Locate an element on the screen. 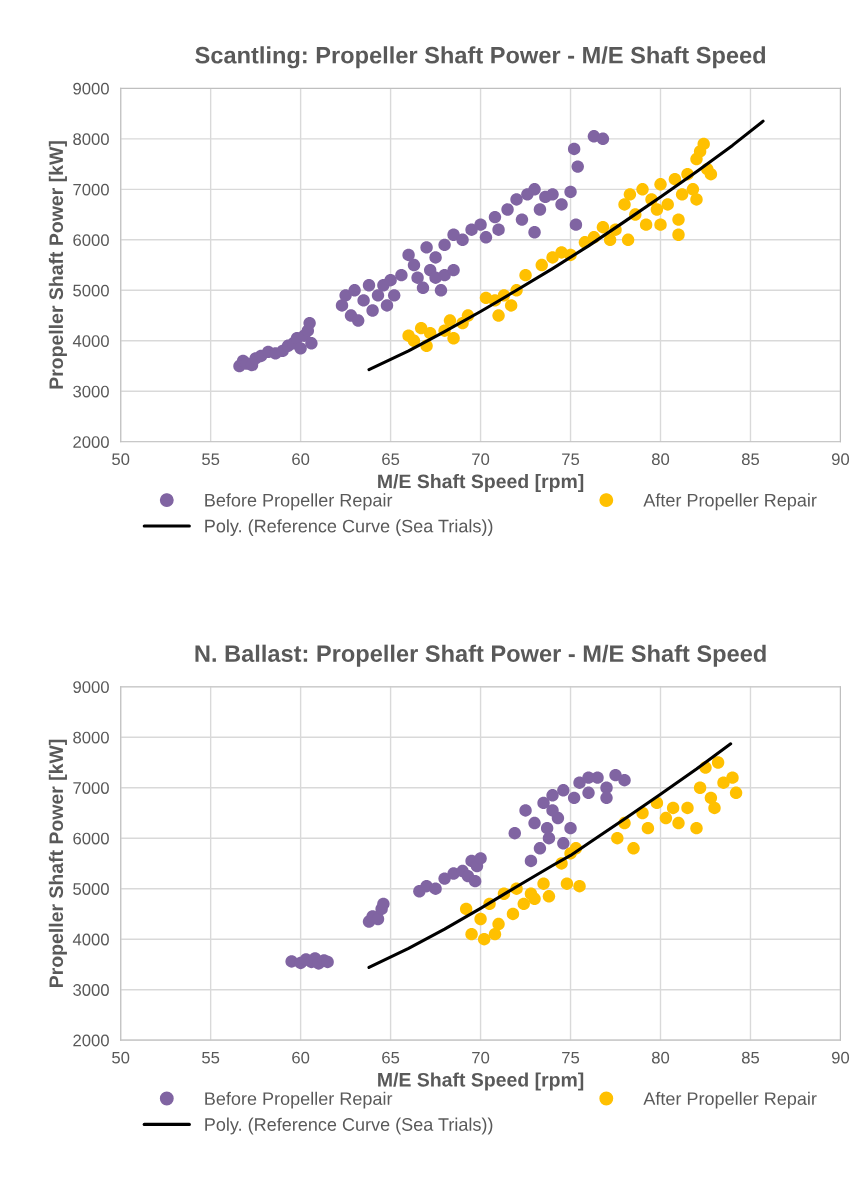 This screenshot has width=862, height=1178. x-tick-label: 80 is located at coordinates (660, 1057).